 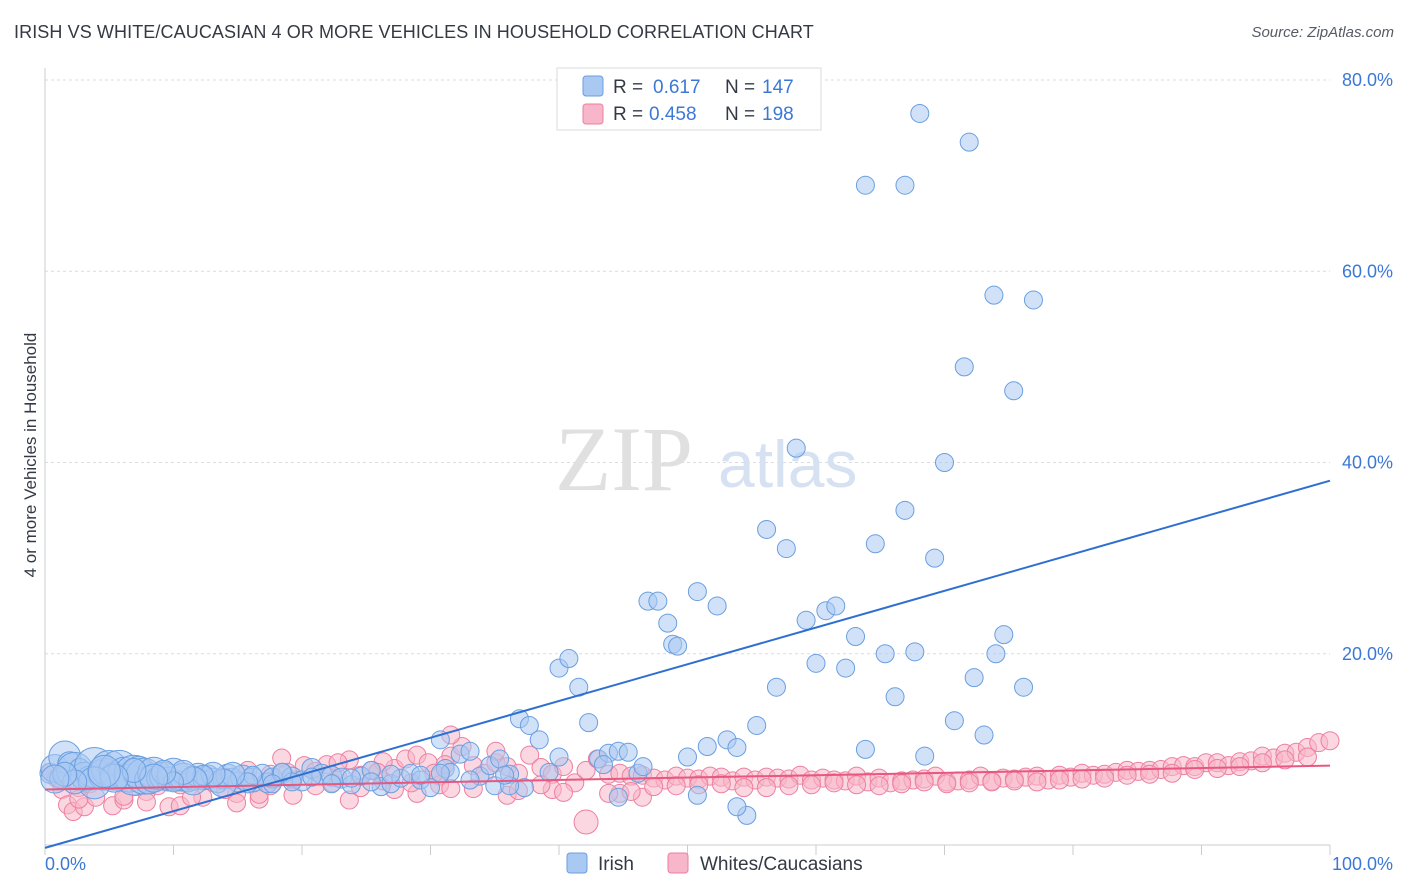 What do you see at coordinates (1322, 32) in the screenshot?
I see `source-credit: Source: ZipAtlas.com` at bounding box center [1322, 32].